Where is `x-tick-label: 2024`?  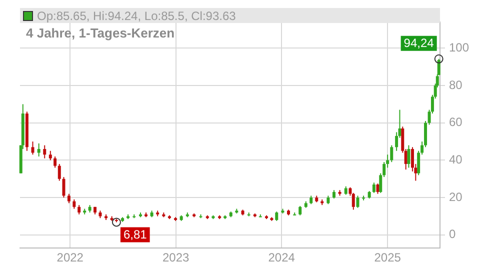
x-tick-label: 2024 is located at coordinates (282, 257).